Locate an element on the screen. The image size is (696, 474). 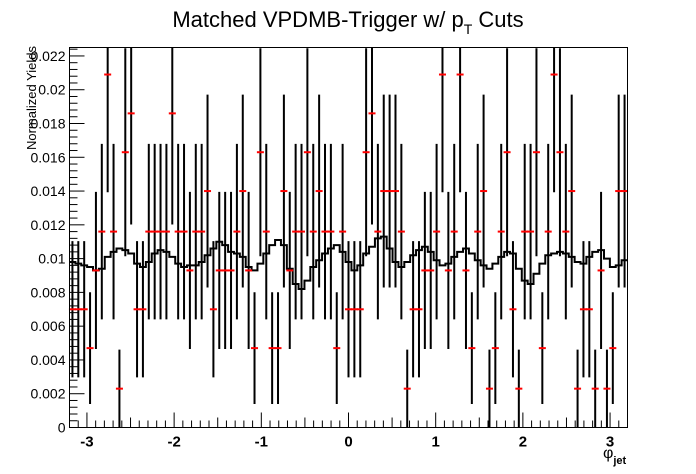
x-tick-labels: -3 -2 -1 0 1 2 3 is located at coordinates (347, 442).